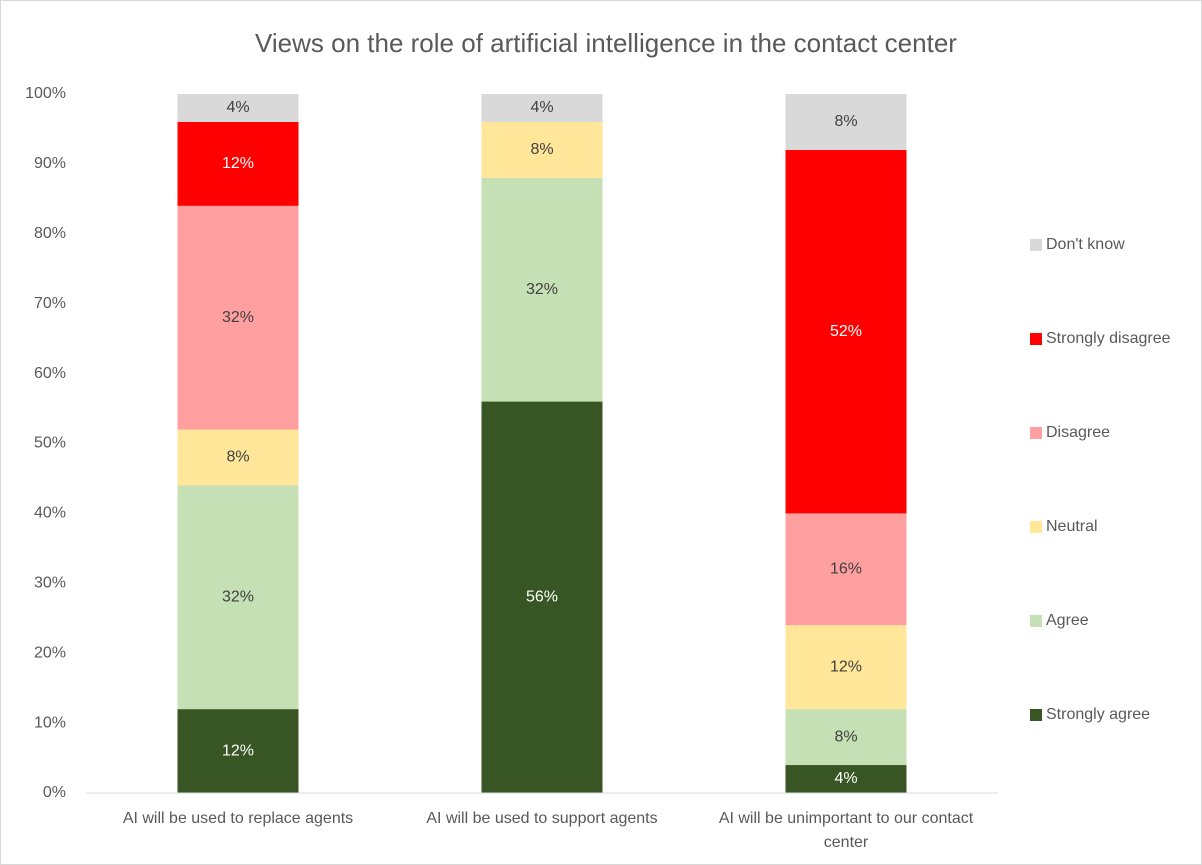  I want to click on legend-label: Neutral, so click(1072, 526).